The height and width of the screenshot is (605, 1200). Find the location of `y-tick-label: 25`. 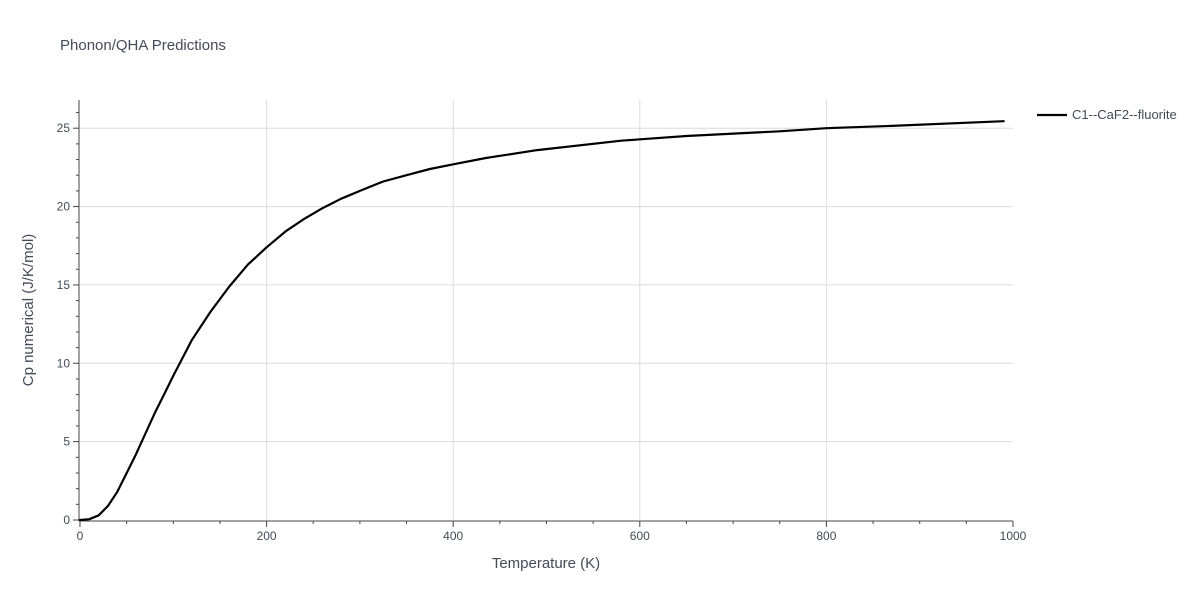

y-tick-label: 25 is located at coordinates (64, 128).